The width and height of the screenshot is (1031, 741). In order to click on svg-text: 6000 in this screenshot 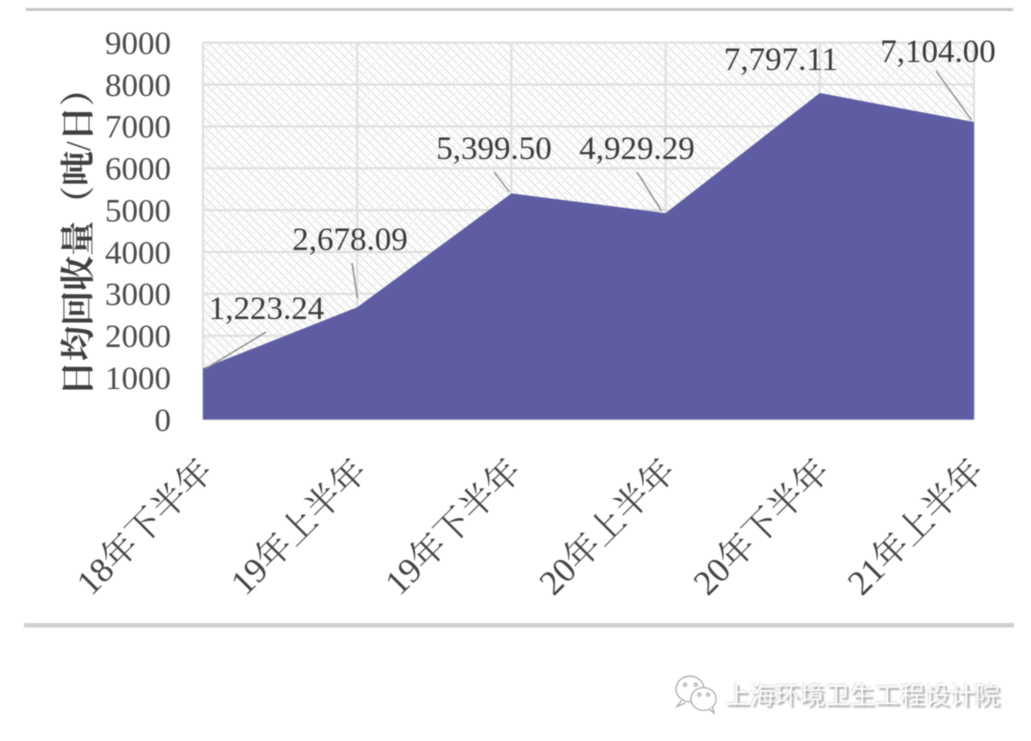, I will do `click(138, 170)`.